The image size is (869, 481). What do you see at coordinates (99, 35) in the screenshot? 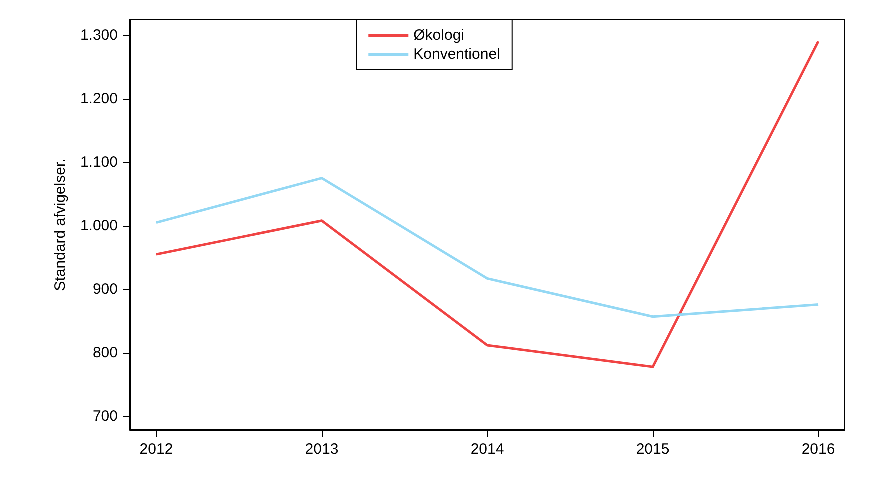
I see `y-tick-label: 1.300` at bounding box center [99, 35].